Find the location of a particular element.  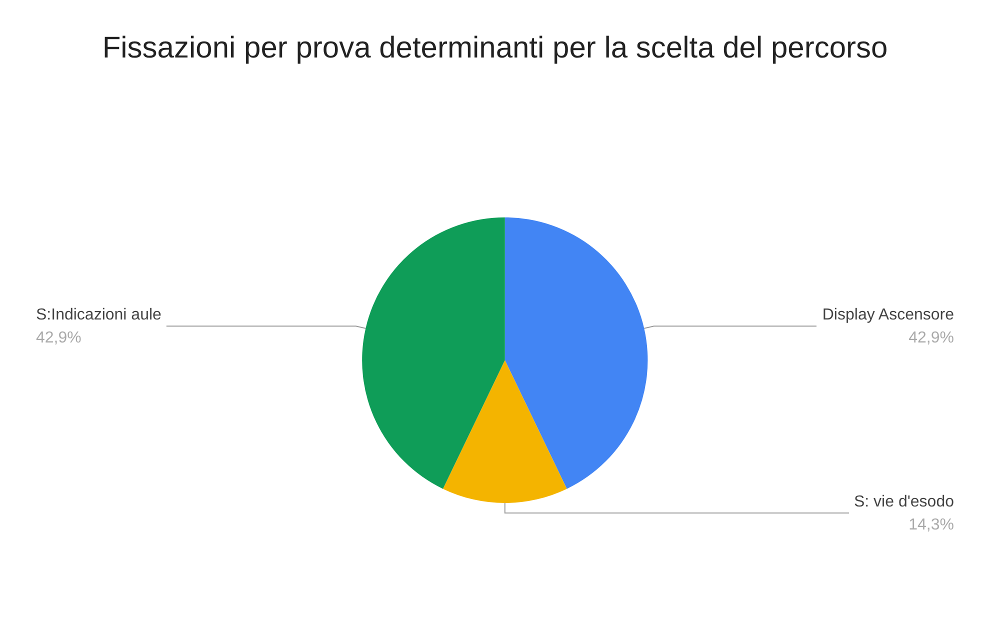

slice-label: S:Indicazioni aule is located at coordinates (99, 315).